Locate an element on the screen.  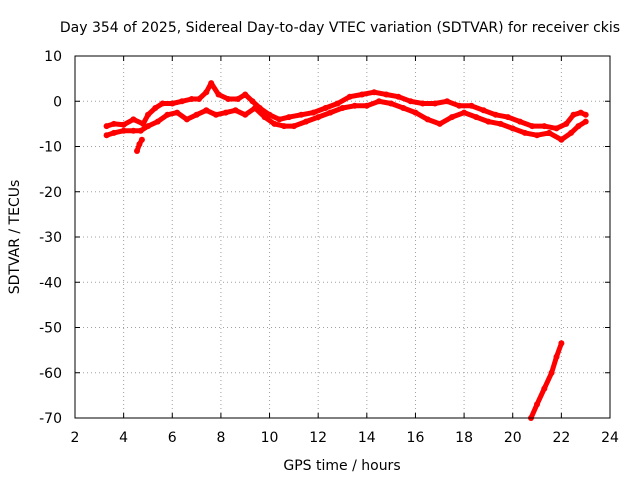
x-tick-label: 6 is located at coordinates (172, 438).